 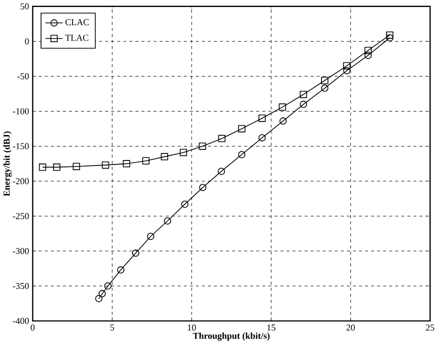 I want to click on x-tick-label: 5, so click(x=112, y=327).